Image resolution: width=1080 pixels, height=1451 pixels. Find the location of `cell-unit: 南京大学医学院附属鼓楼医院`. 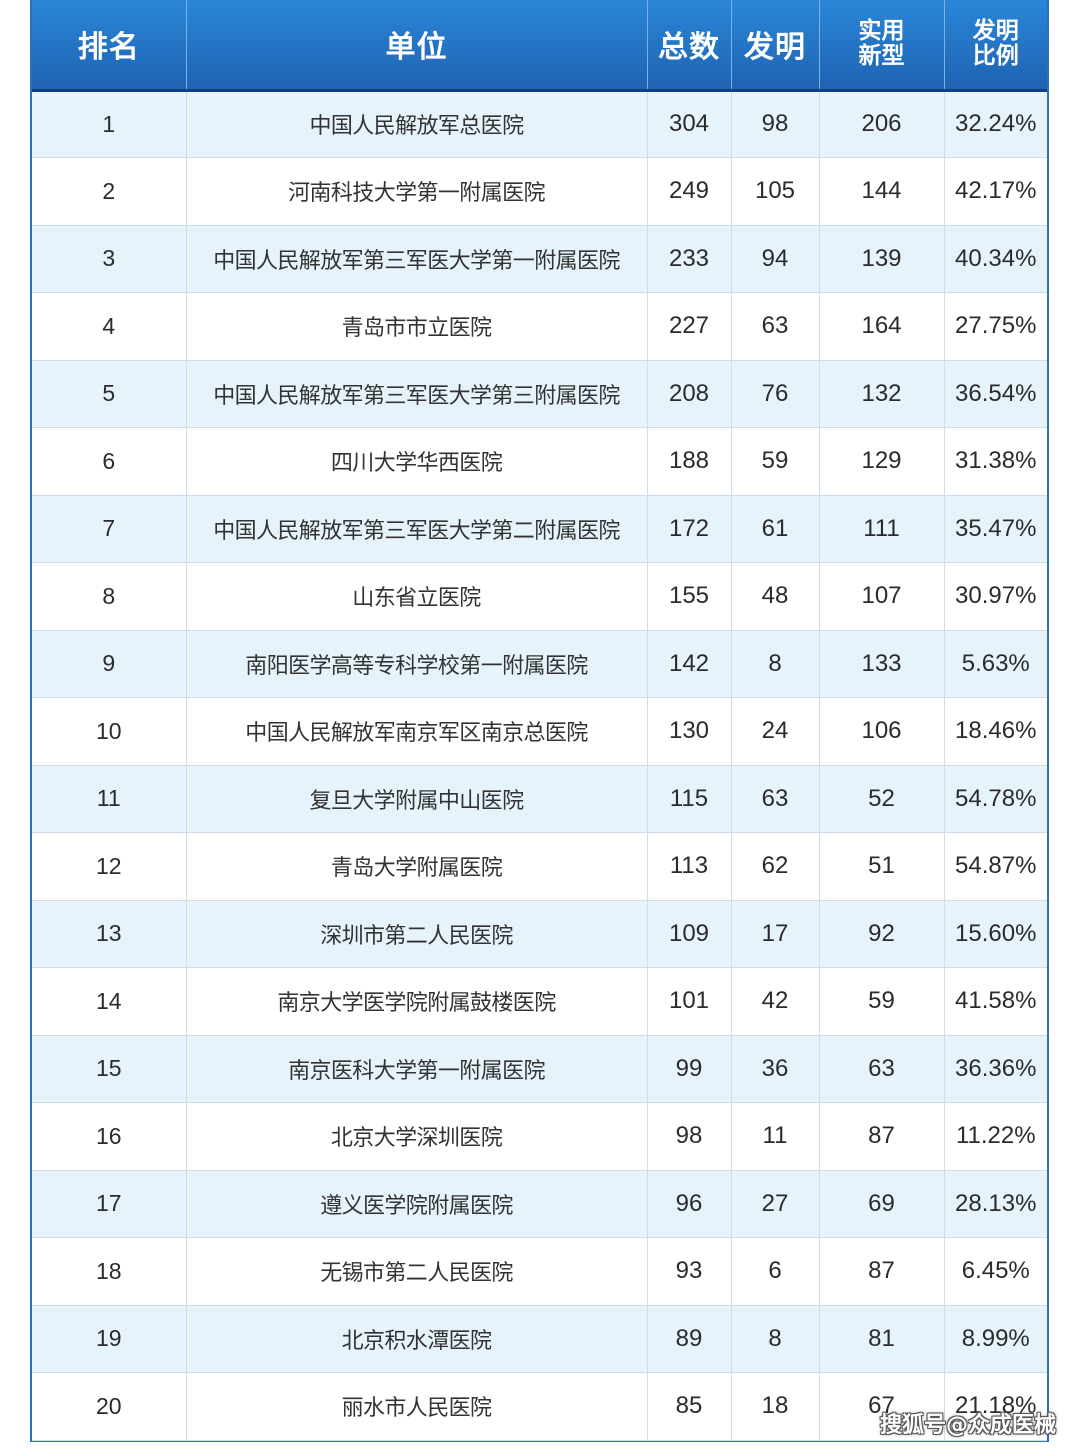

cell-unit: 南京大学医学院附属鼓楼医院 is located at coordinates (417, 1001).